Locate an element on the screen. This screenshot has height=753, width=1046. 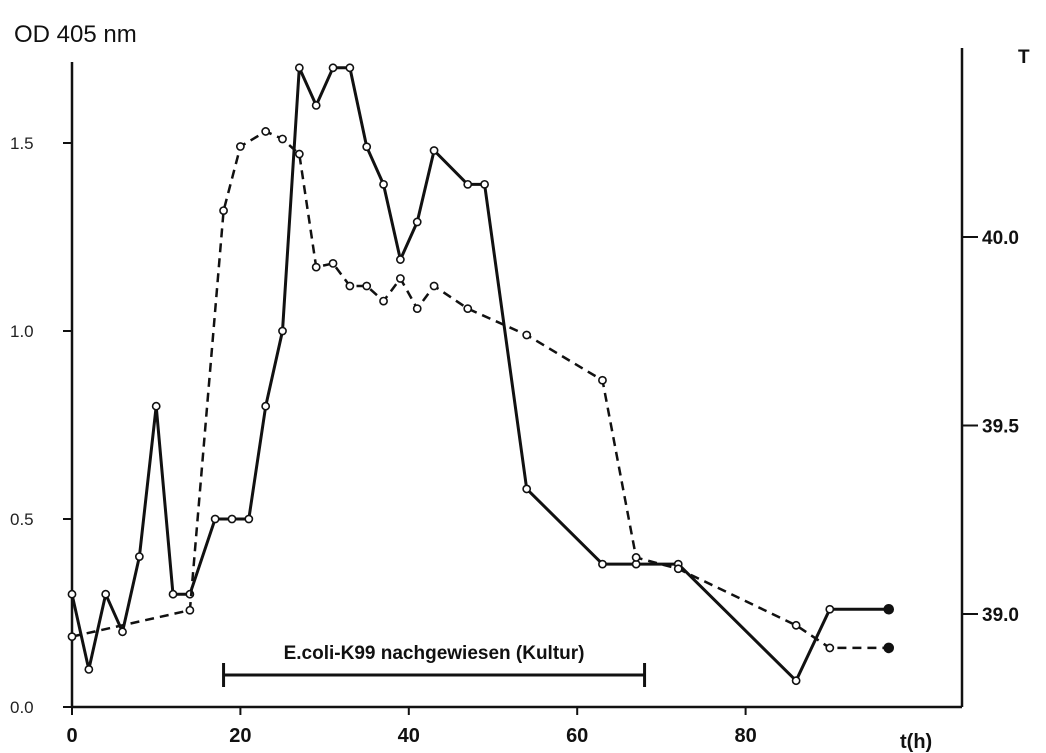
y-right-tick-label: 39.5 is located at coordinates (1000, 427).